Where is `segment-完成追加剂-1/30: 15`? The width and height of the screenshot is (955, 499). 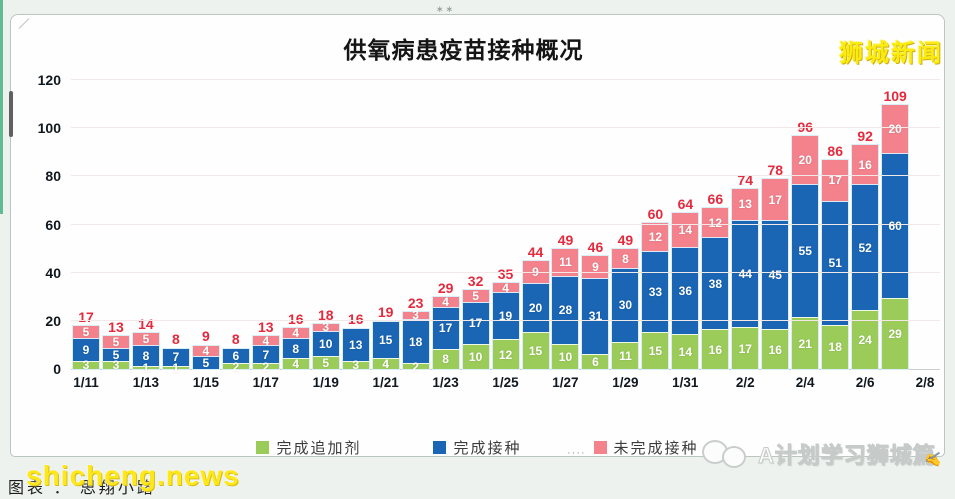 segment-完成追加剂-1/30: 15 is located at coordinates (655, 350).